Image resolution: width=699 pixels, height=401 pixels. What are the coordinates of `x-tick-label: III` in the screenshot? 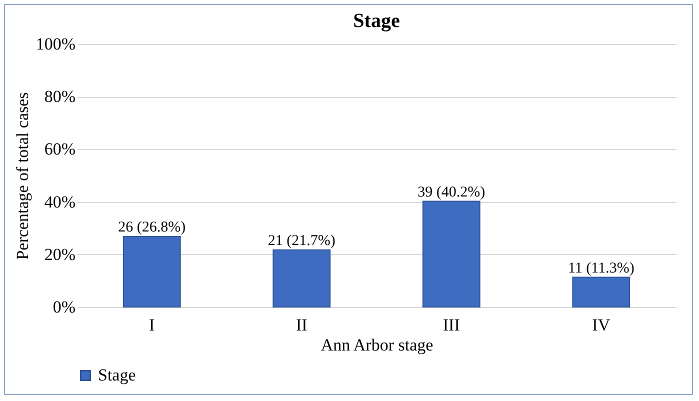 It's located at (451, 325).